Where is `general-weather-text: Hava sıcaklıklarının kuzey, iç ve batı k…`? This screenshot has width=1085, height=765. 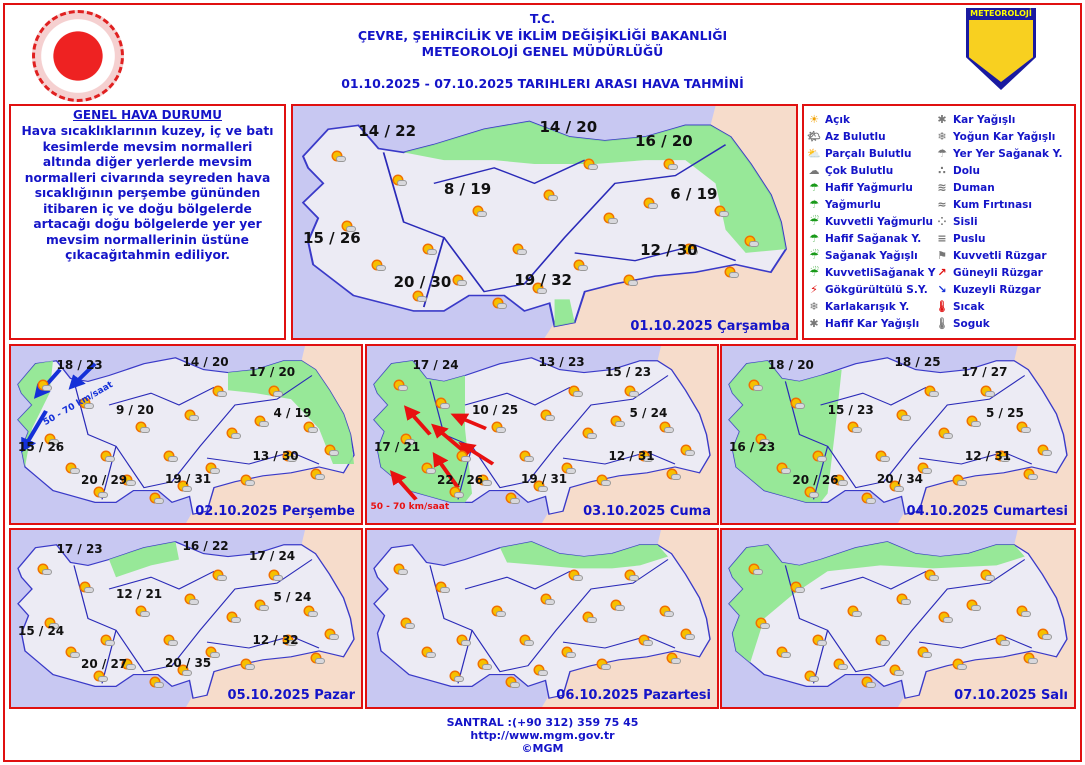
general-weather-text: Hava sıcaklıklarının kuzey, iç ve batı k… is located at coordinates (147, 193).